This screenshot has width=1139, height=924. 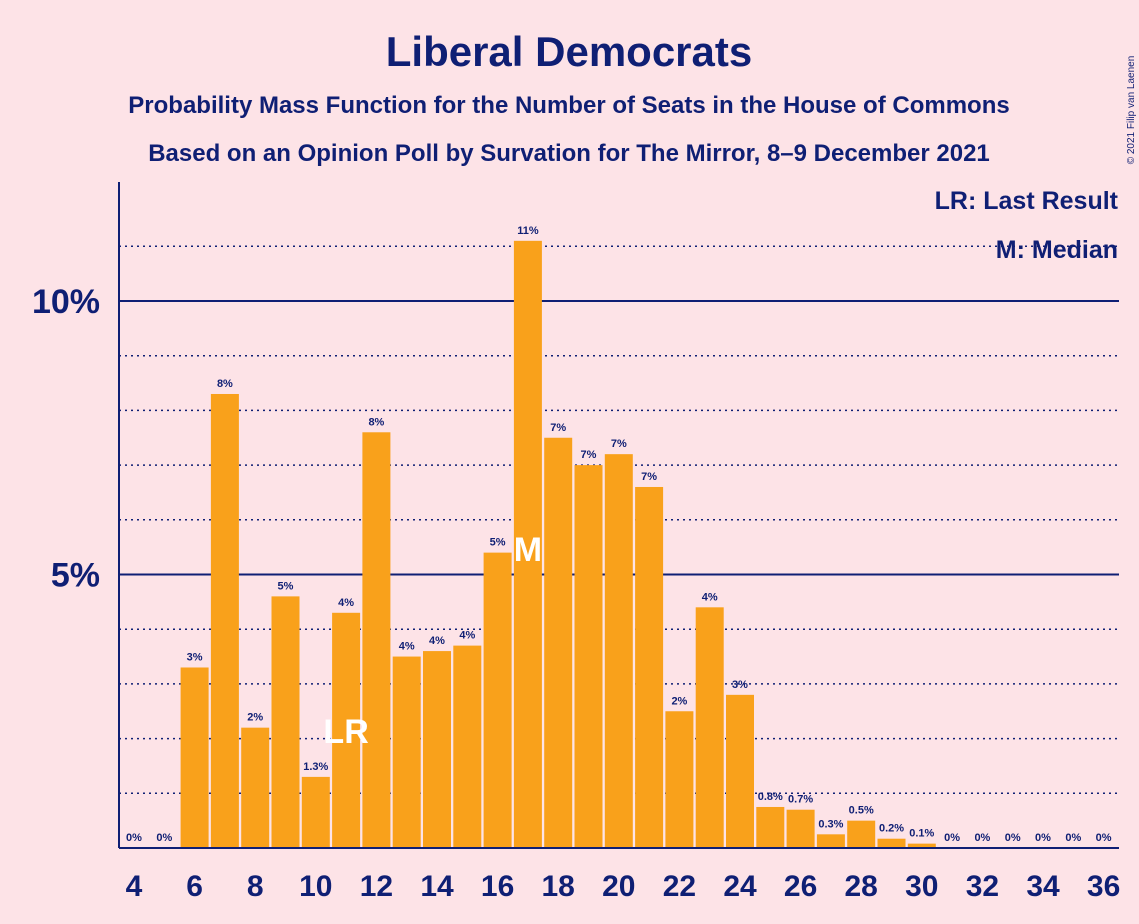 I want to click on x-tick-label: 26, so click(x=800, y=886).